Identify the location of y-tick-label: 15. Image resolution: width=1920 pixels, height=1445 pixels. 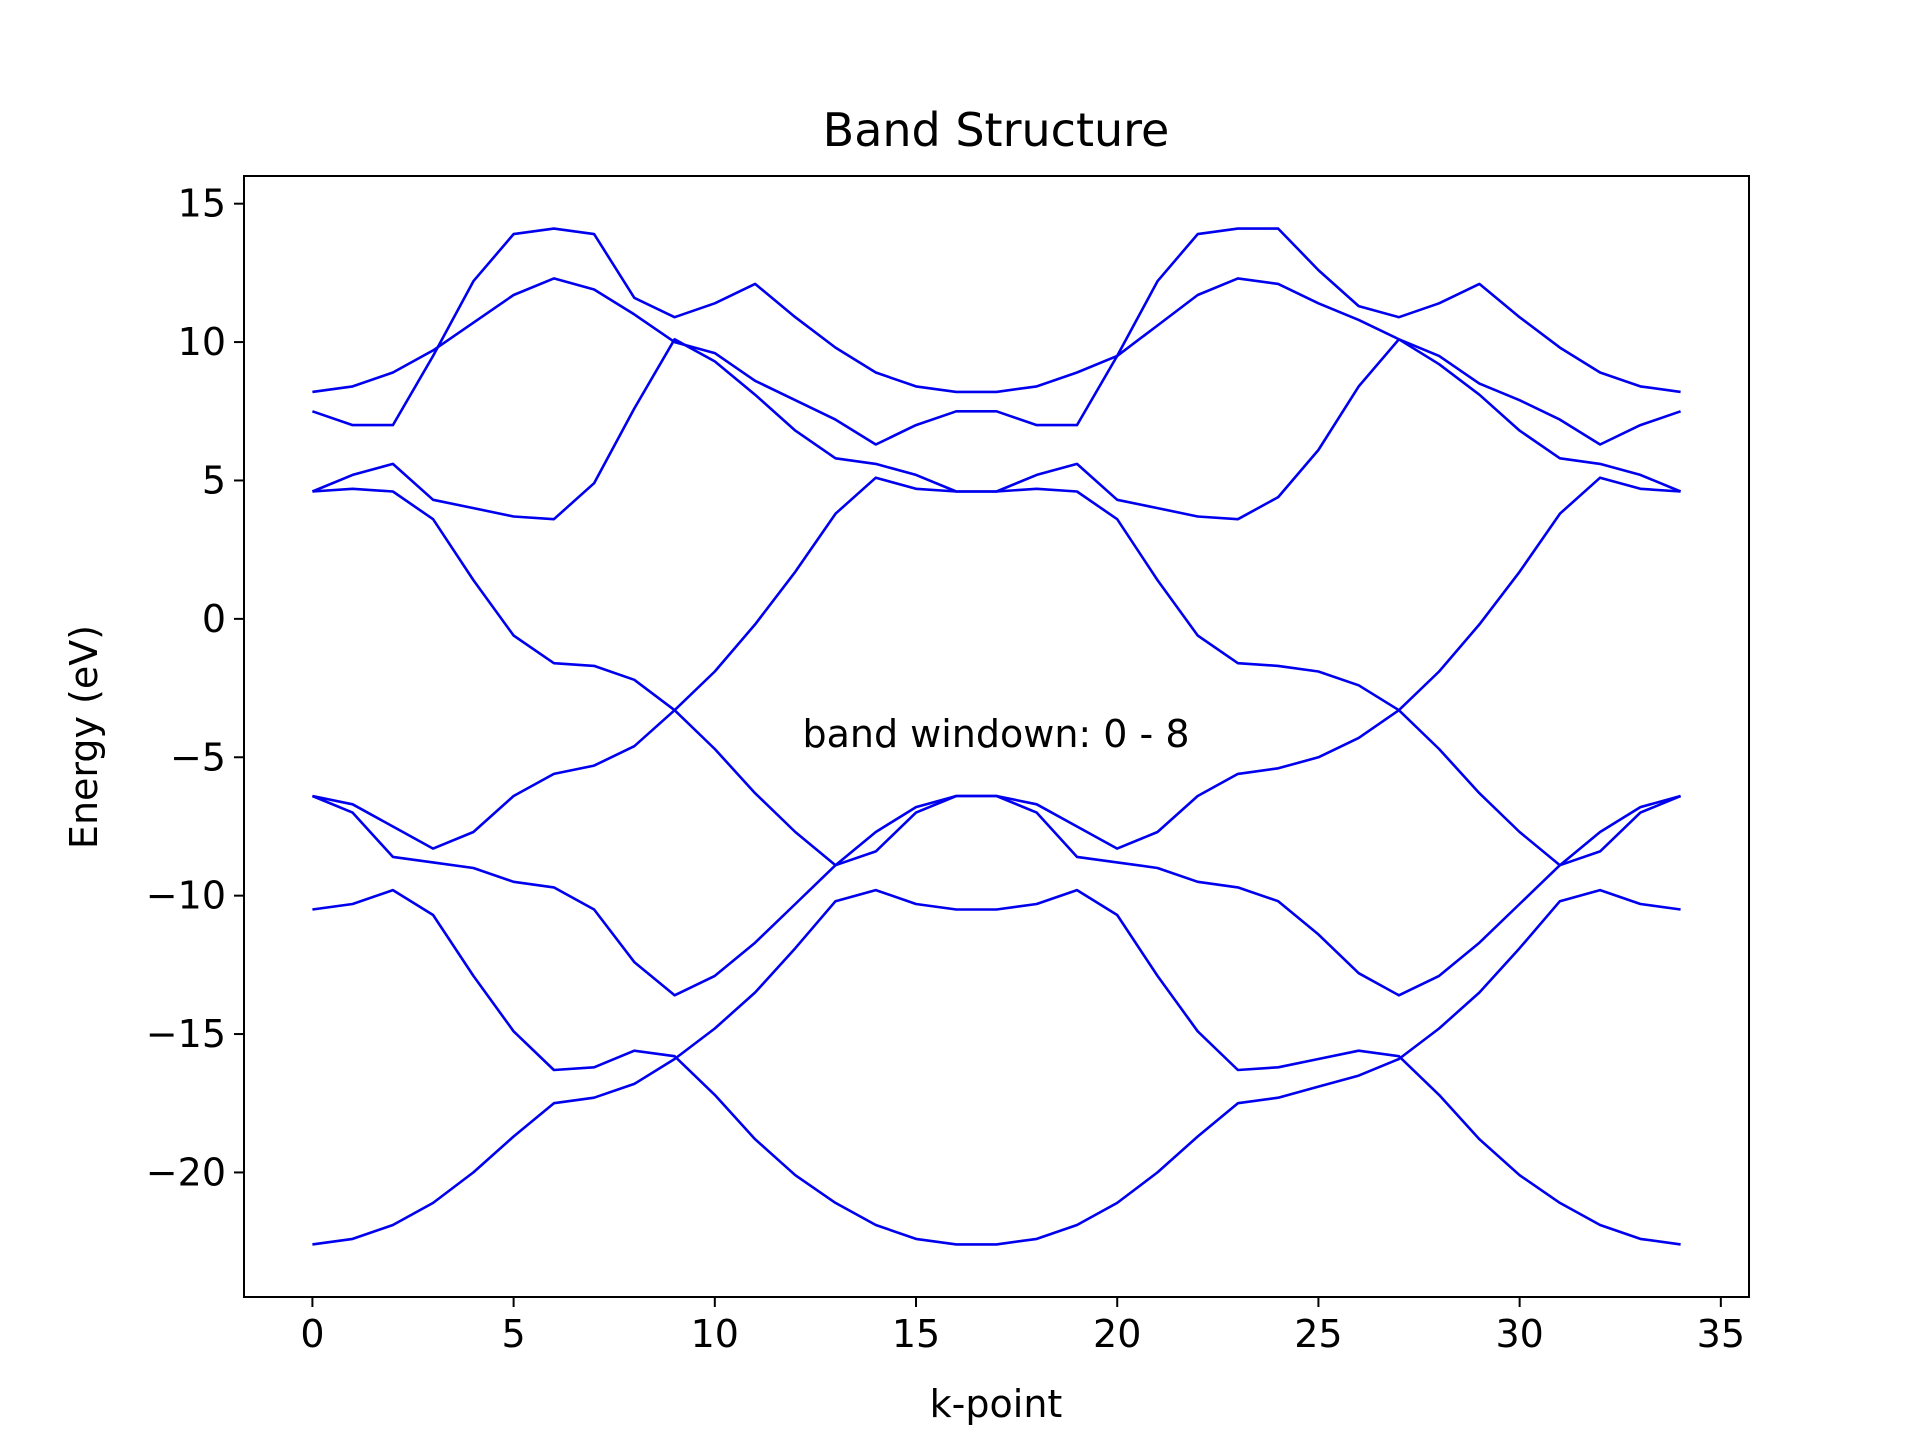
(202, 204).